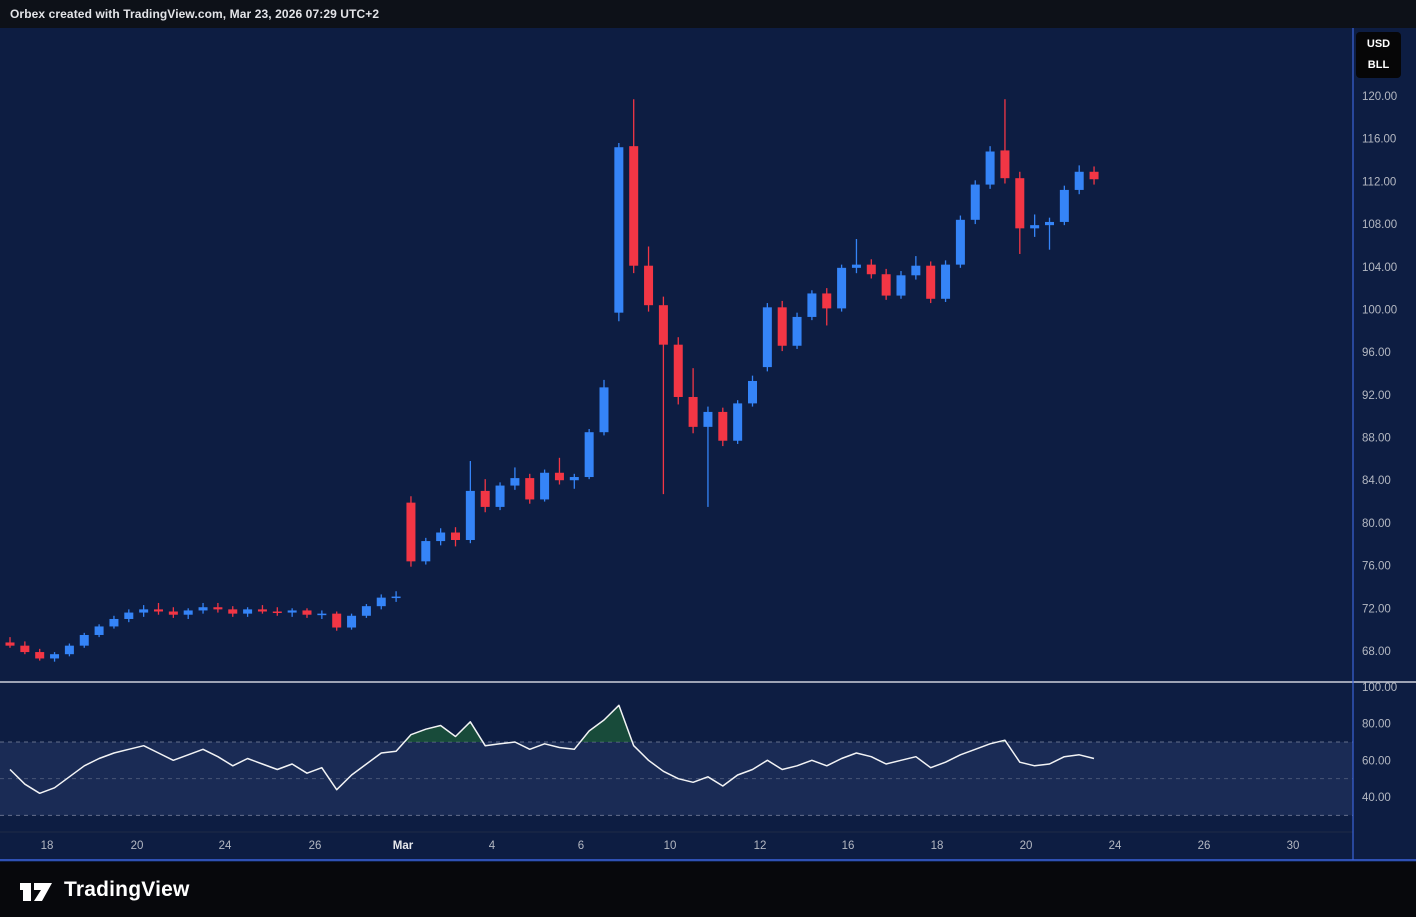  I want to click on rsi-overbought-fill, so click(606, 723).